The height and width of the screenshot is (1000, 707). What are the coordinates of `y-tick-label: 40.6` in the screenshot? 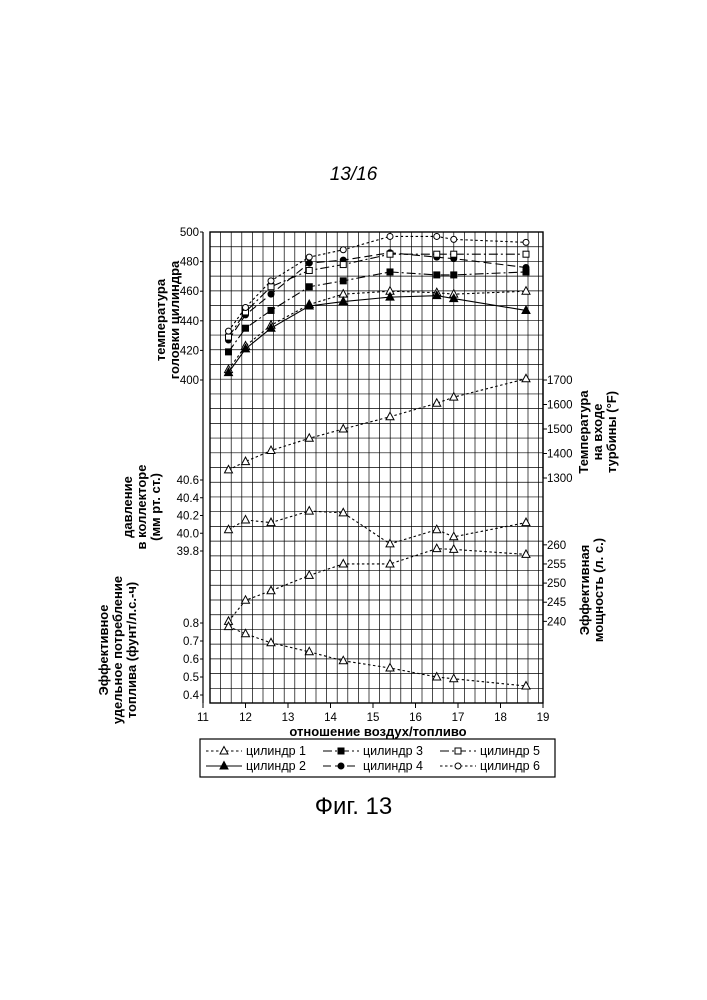 It's located at (188, 481).